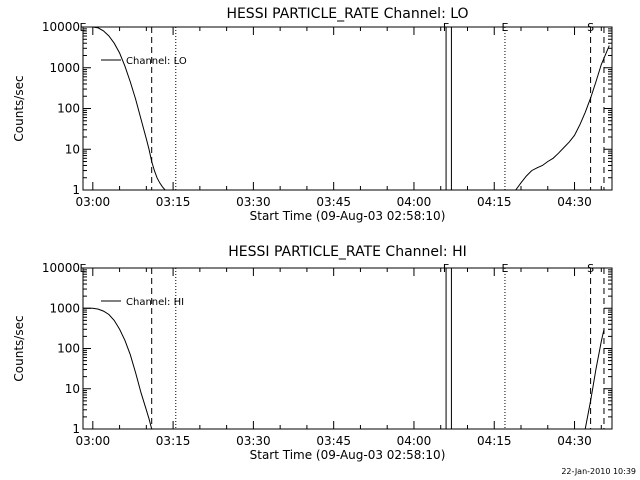 The width and height of the screenshot is (640, 480). What do you see at coordinates (156, 61) in the screenshot?
I see `legend-label: Channel: LO` at bounding box center [156, 61].